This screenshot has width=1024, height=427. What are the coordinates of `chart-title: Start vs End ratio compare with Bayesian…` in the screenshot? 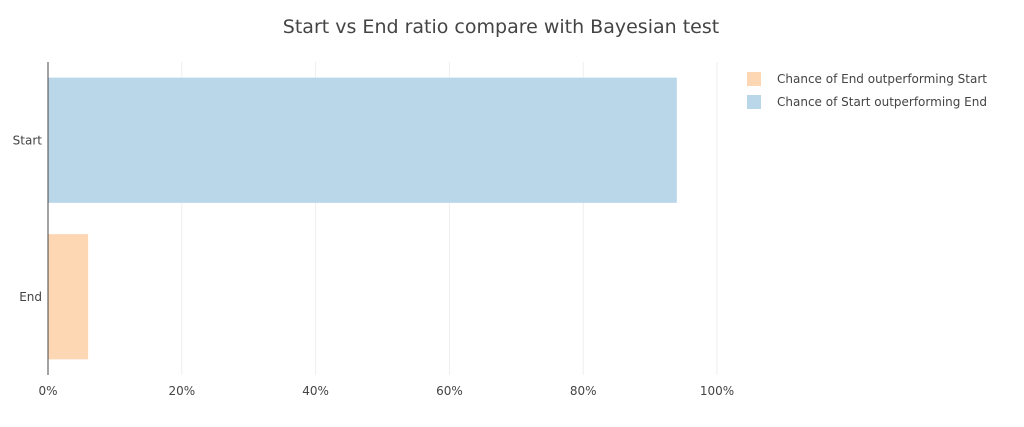 It's located at (501, 27).